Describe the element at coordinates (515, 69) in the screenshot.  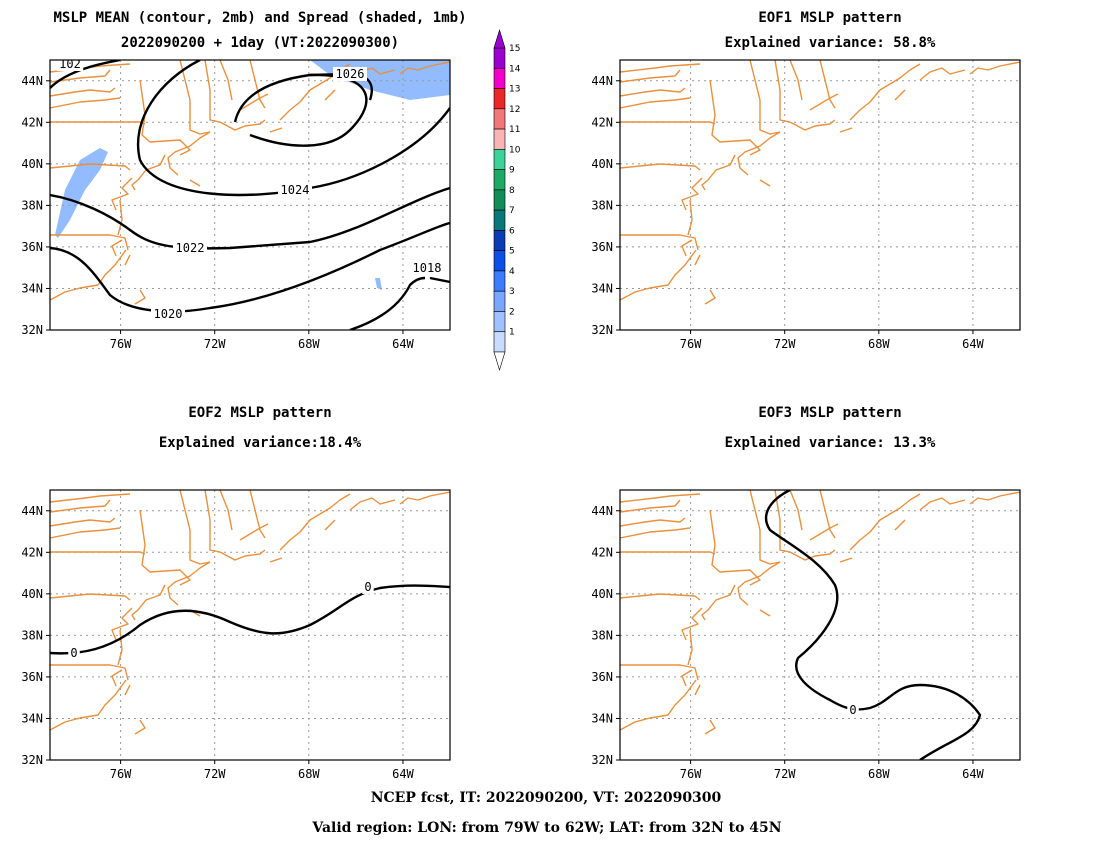
I see `colorbar-label: 14` at that location.